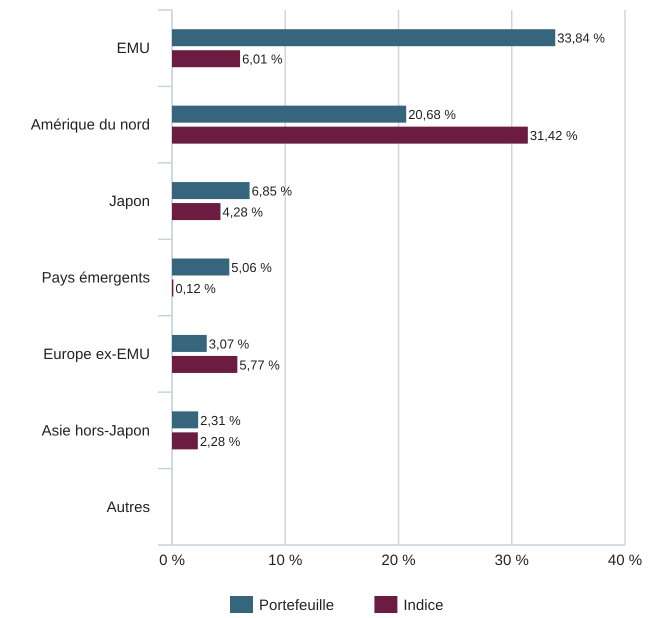  I want to click on y-tick-label: Pays émergents, so click(96, 278).